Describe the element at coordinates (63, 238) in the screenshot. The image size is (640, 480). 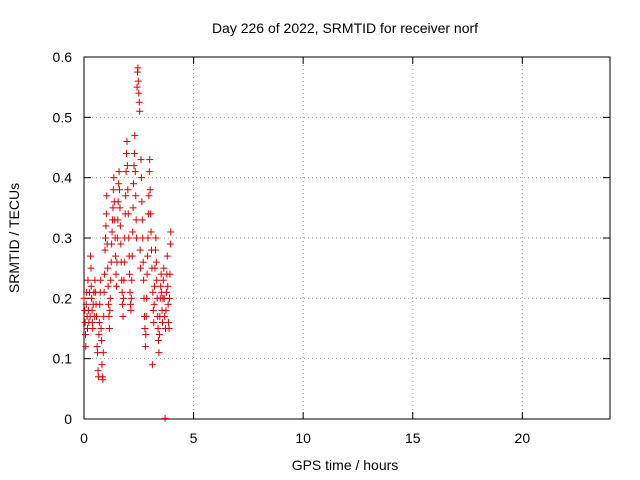
I see `y-tick-label: 0.3` at that location.